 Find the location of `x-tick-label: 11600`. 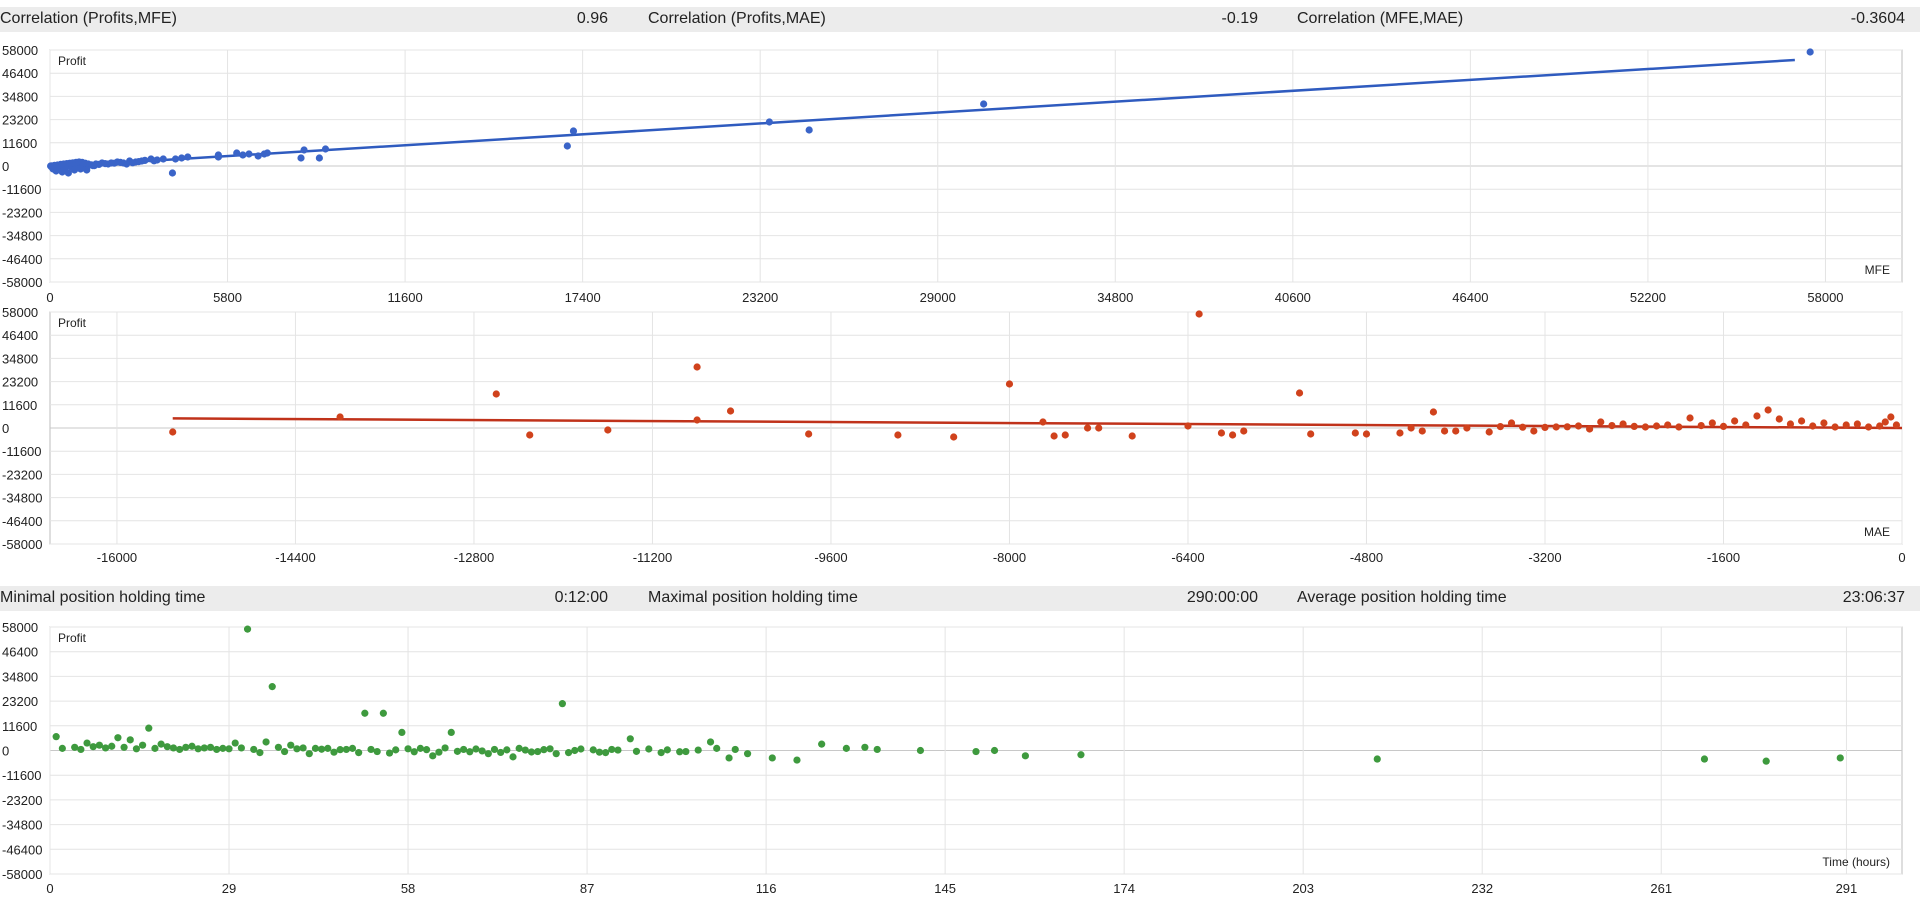

x-tick-label: 11600 is located at coordinates (405, 297).